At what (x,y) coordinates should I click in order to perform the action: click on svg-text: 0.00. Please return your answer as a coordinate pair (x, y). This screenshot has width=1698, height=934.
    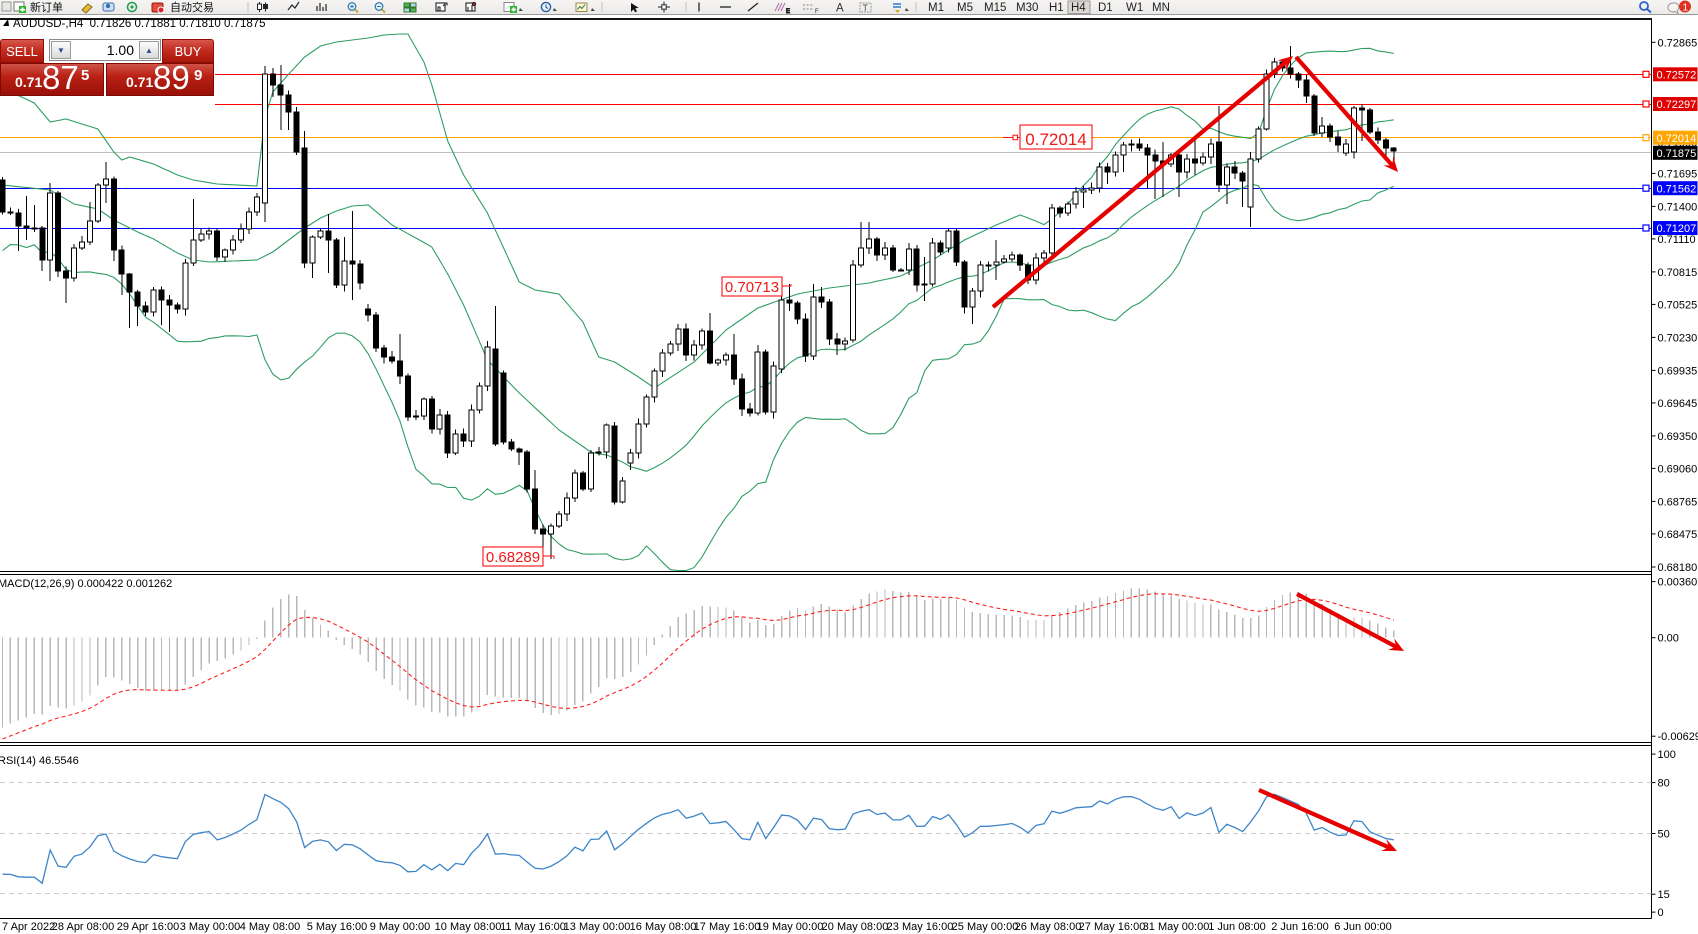
    Looking at the image, I should click on (1668, 639).